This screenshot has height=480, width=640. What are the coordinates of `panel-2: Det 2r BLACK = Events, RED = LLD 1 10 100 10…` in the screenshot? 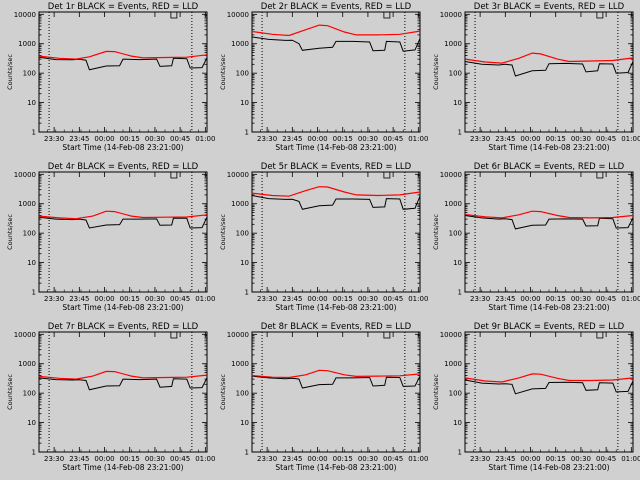 It's located at (323, 77).